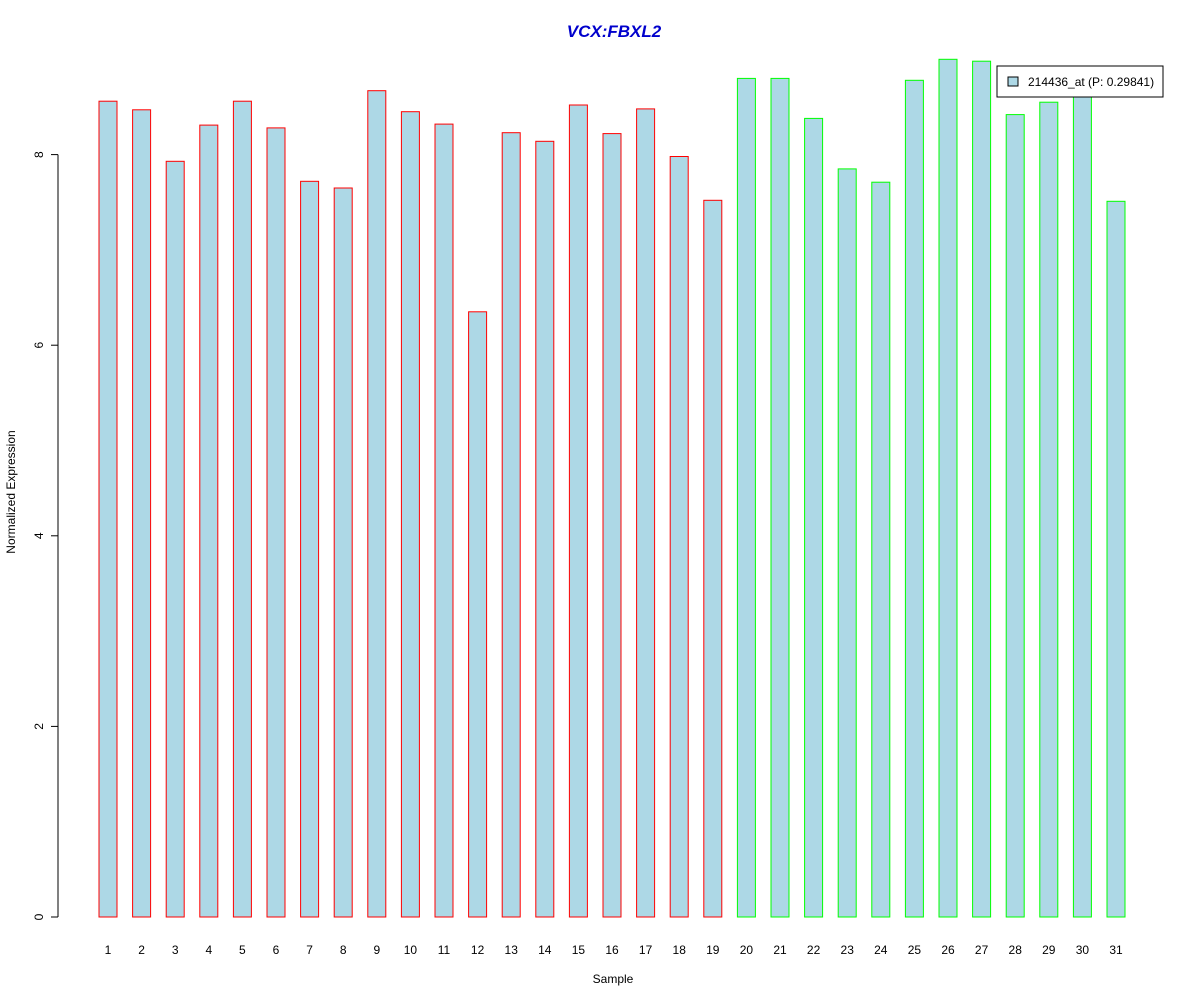 The width and height of the screenshot is (1200, 1005). What do you see at coordinates (11, 491) in the screenshot?
I see `y-axis-label: Normalized Expression` at bounding box center [11, 491].